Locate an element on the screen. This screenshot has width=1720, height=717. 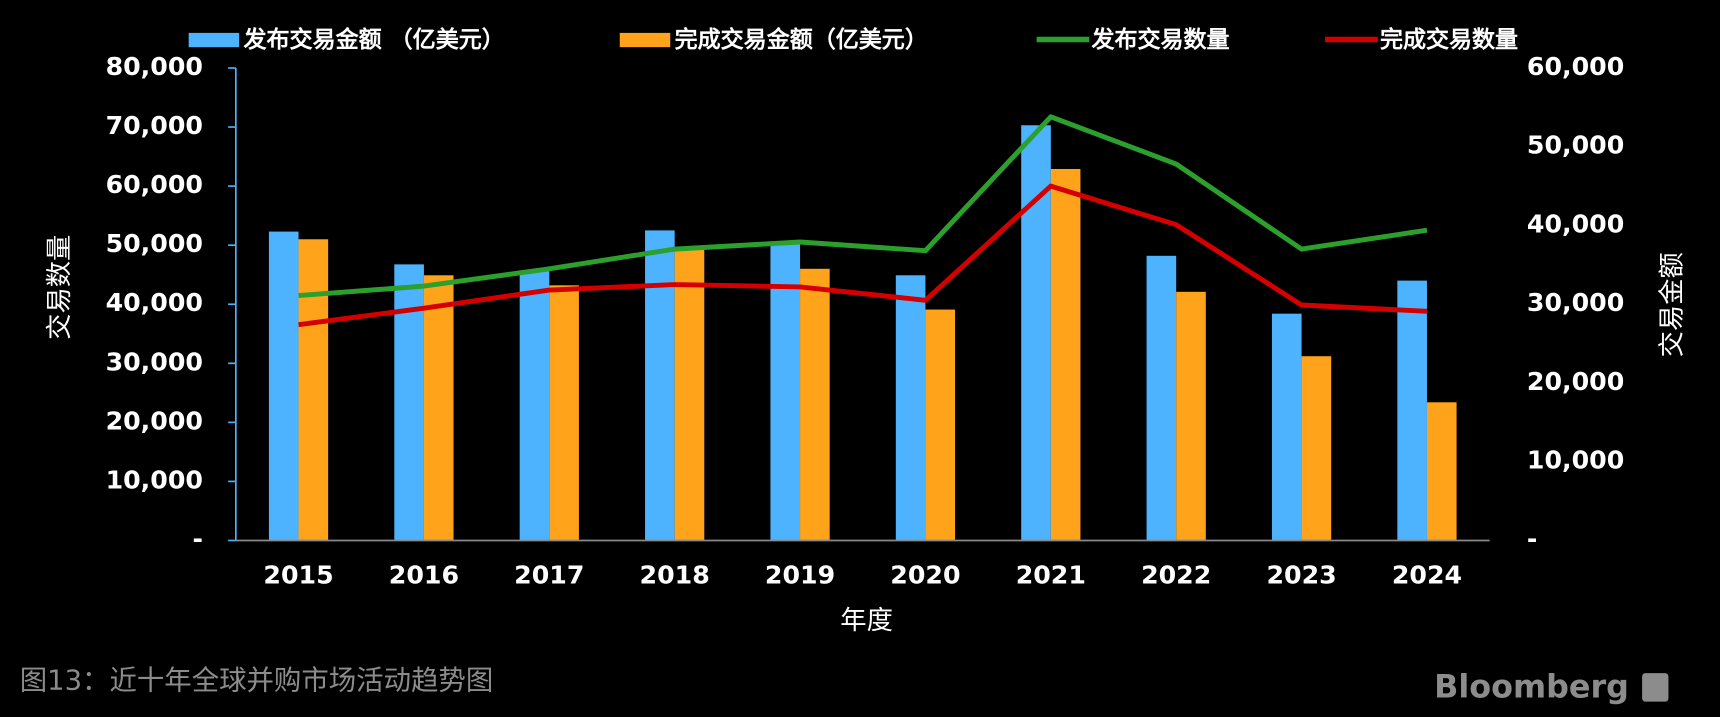
y-tick-label: 60,000 is located at coordinates (154, 184).